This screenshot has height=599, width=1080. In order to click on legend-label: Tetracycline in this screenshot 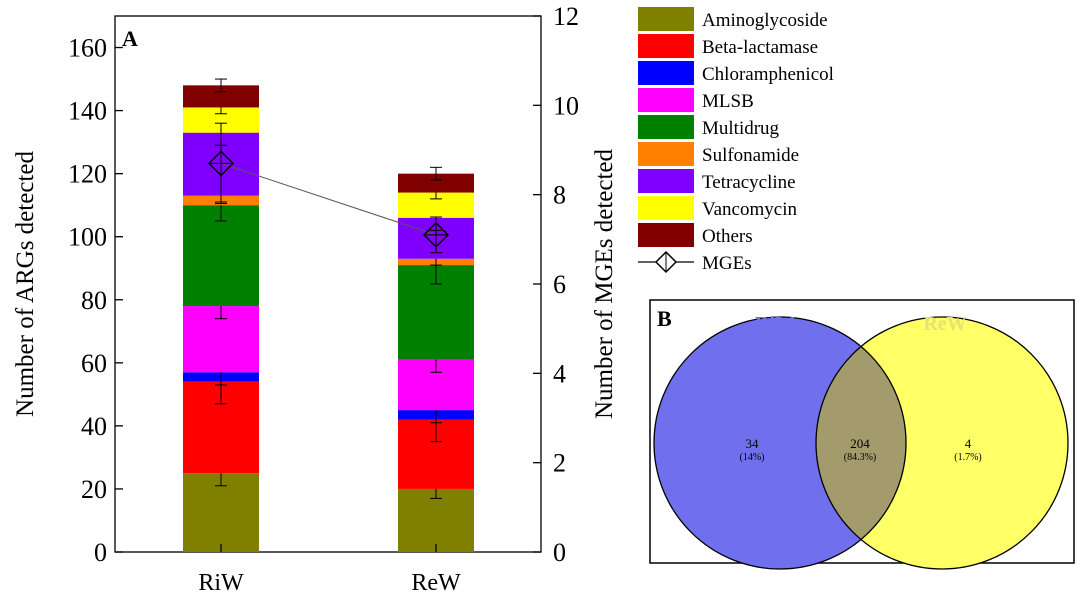, I will do `click(749, 182)`.